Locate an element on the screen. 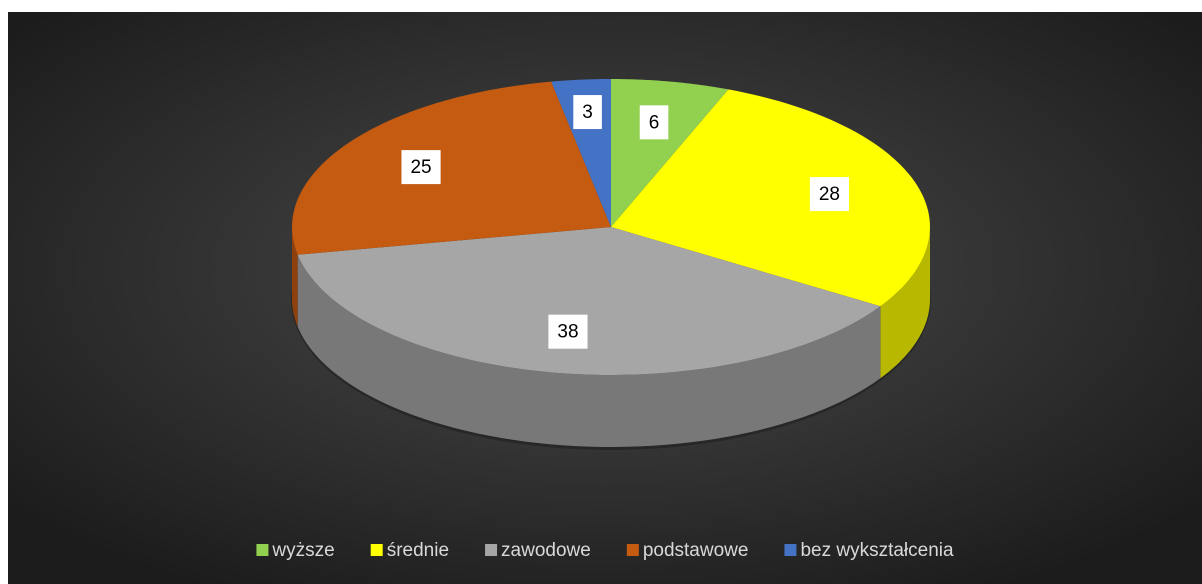 This screenshot has height=584, width=1202. data-label: 28 is located at coordinates (829, 194).